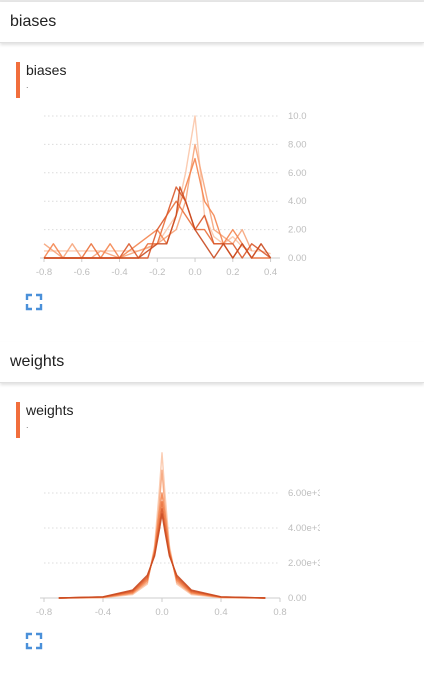  I want to click on section-title: biases, so click(33, 21).